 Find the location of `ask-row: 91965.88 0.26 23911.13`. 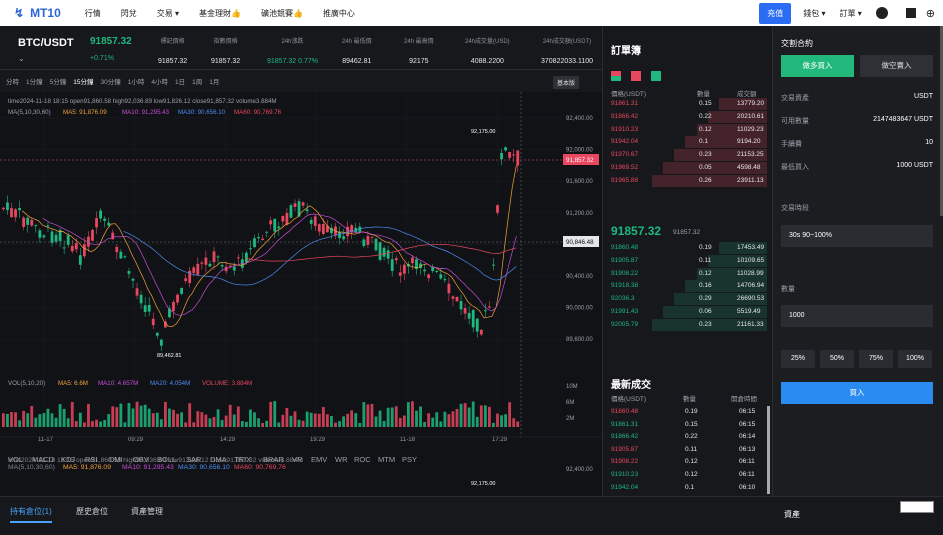

ask-row: 91965.88 0.26 23911.13 is located at coordinates (687, 180).